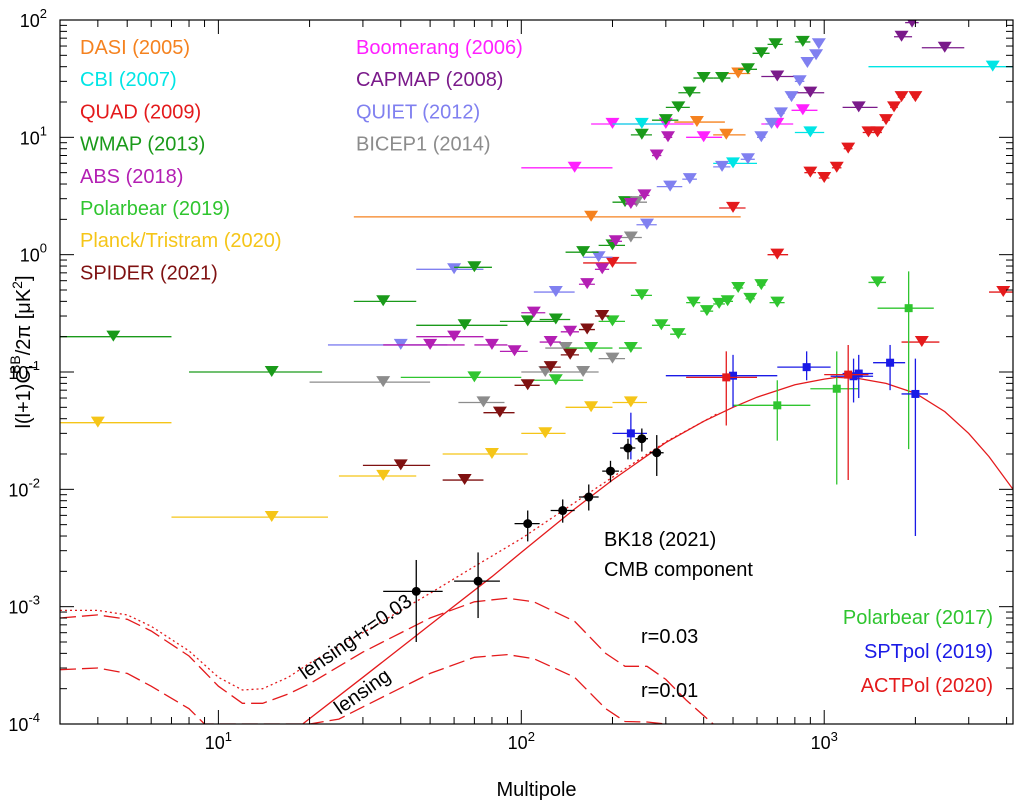  What do you see at coordinates (798, 219) in the screenshot?
I see `series-quad-2009-` at bounding box center [798, 219].